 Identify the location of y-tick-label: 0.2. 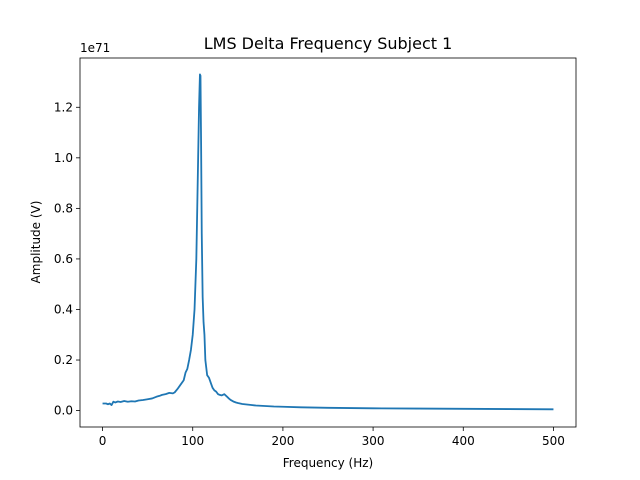
(63, 360).